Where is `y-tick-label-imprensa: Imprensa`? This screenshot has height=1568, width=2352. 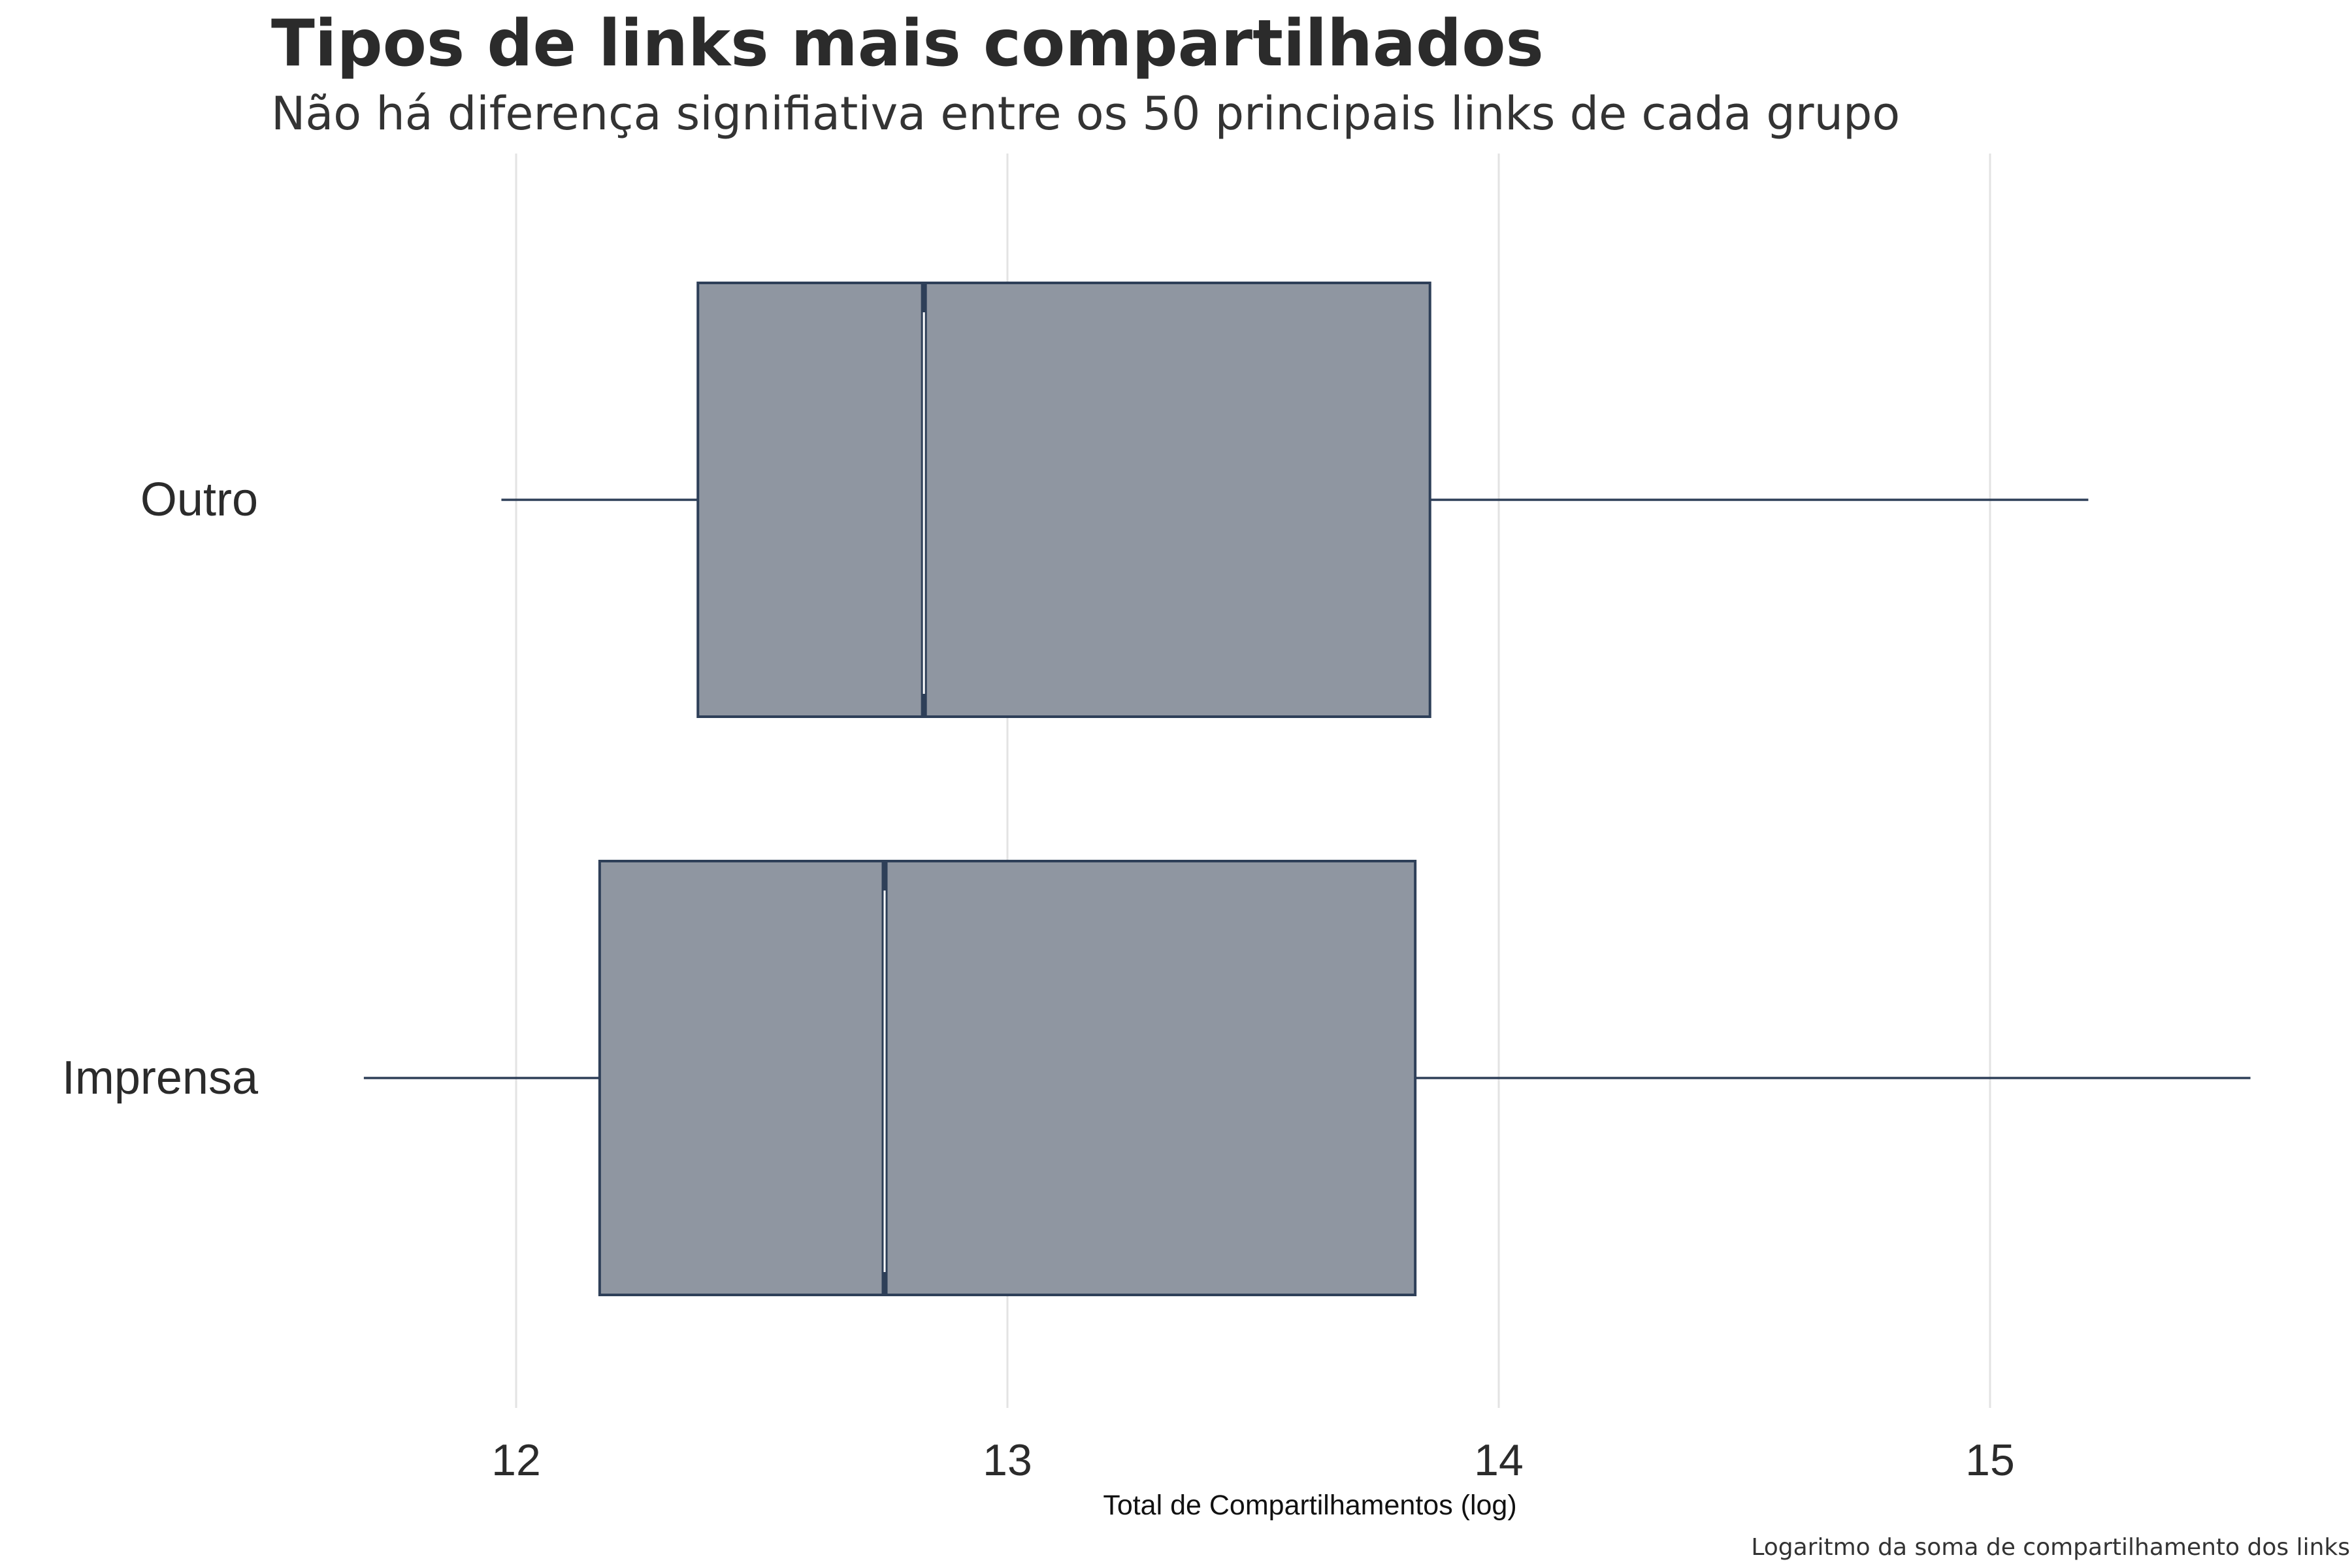
y-tick-label-imprensa: Imprensa is located at coordinates (160, 1078).